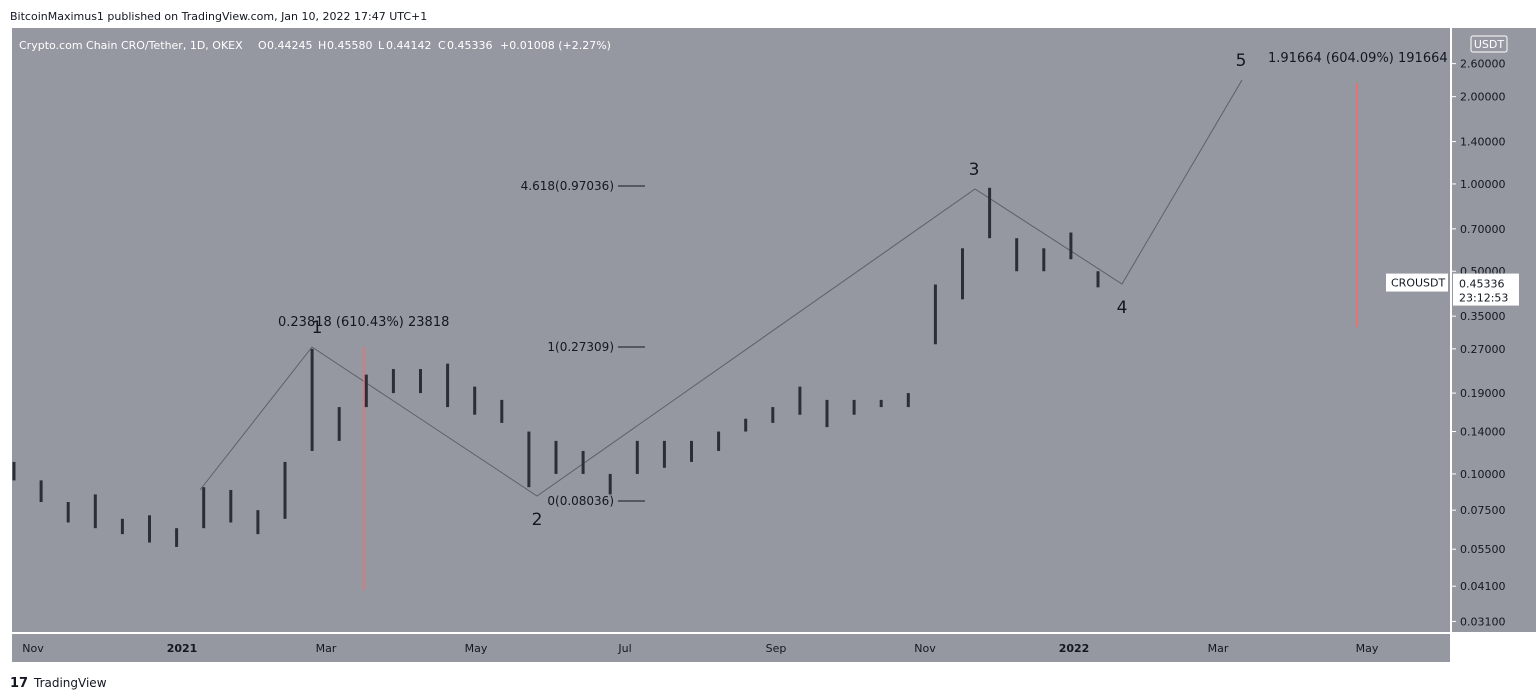 The width and height of the screenshot is (1536, 700). I want to click on value: 0.45336, so click(470, 45).